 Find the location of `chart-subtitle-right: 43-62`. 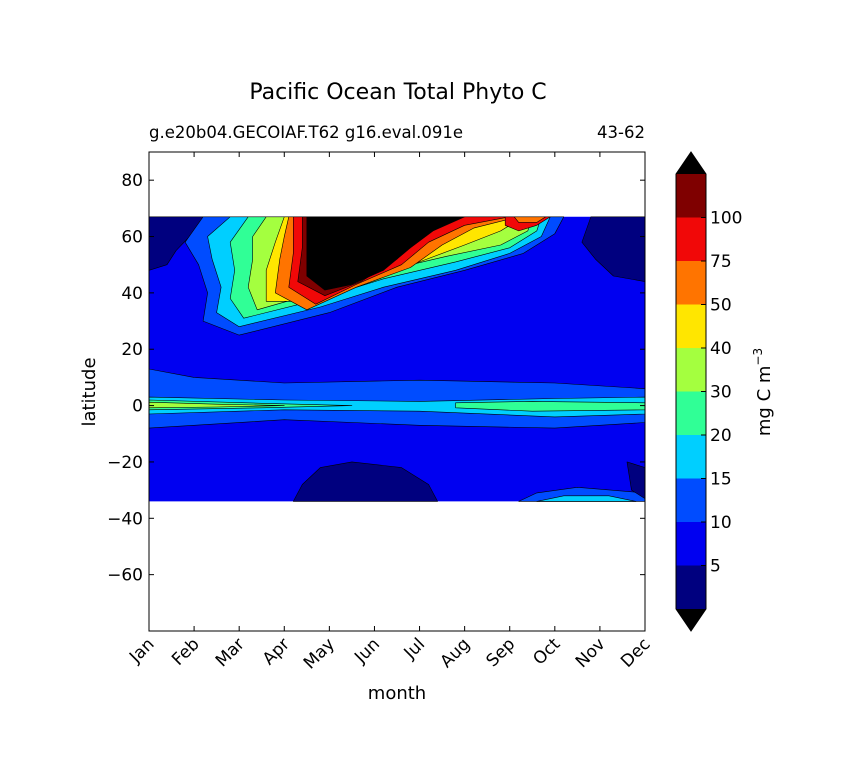

chart-subtitle-right: 43-62 is located at coordinates (621, 132).